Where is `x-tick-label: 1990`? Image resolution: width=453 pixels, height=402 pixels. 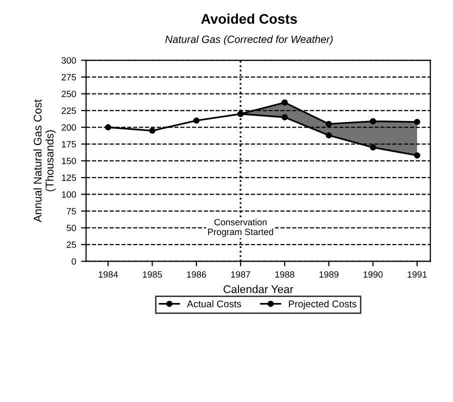 x-tick-label: 1990 is located at coordinates (373, 274).